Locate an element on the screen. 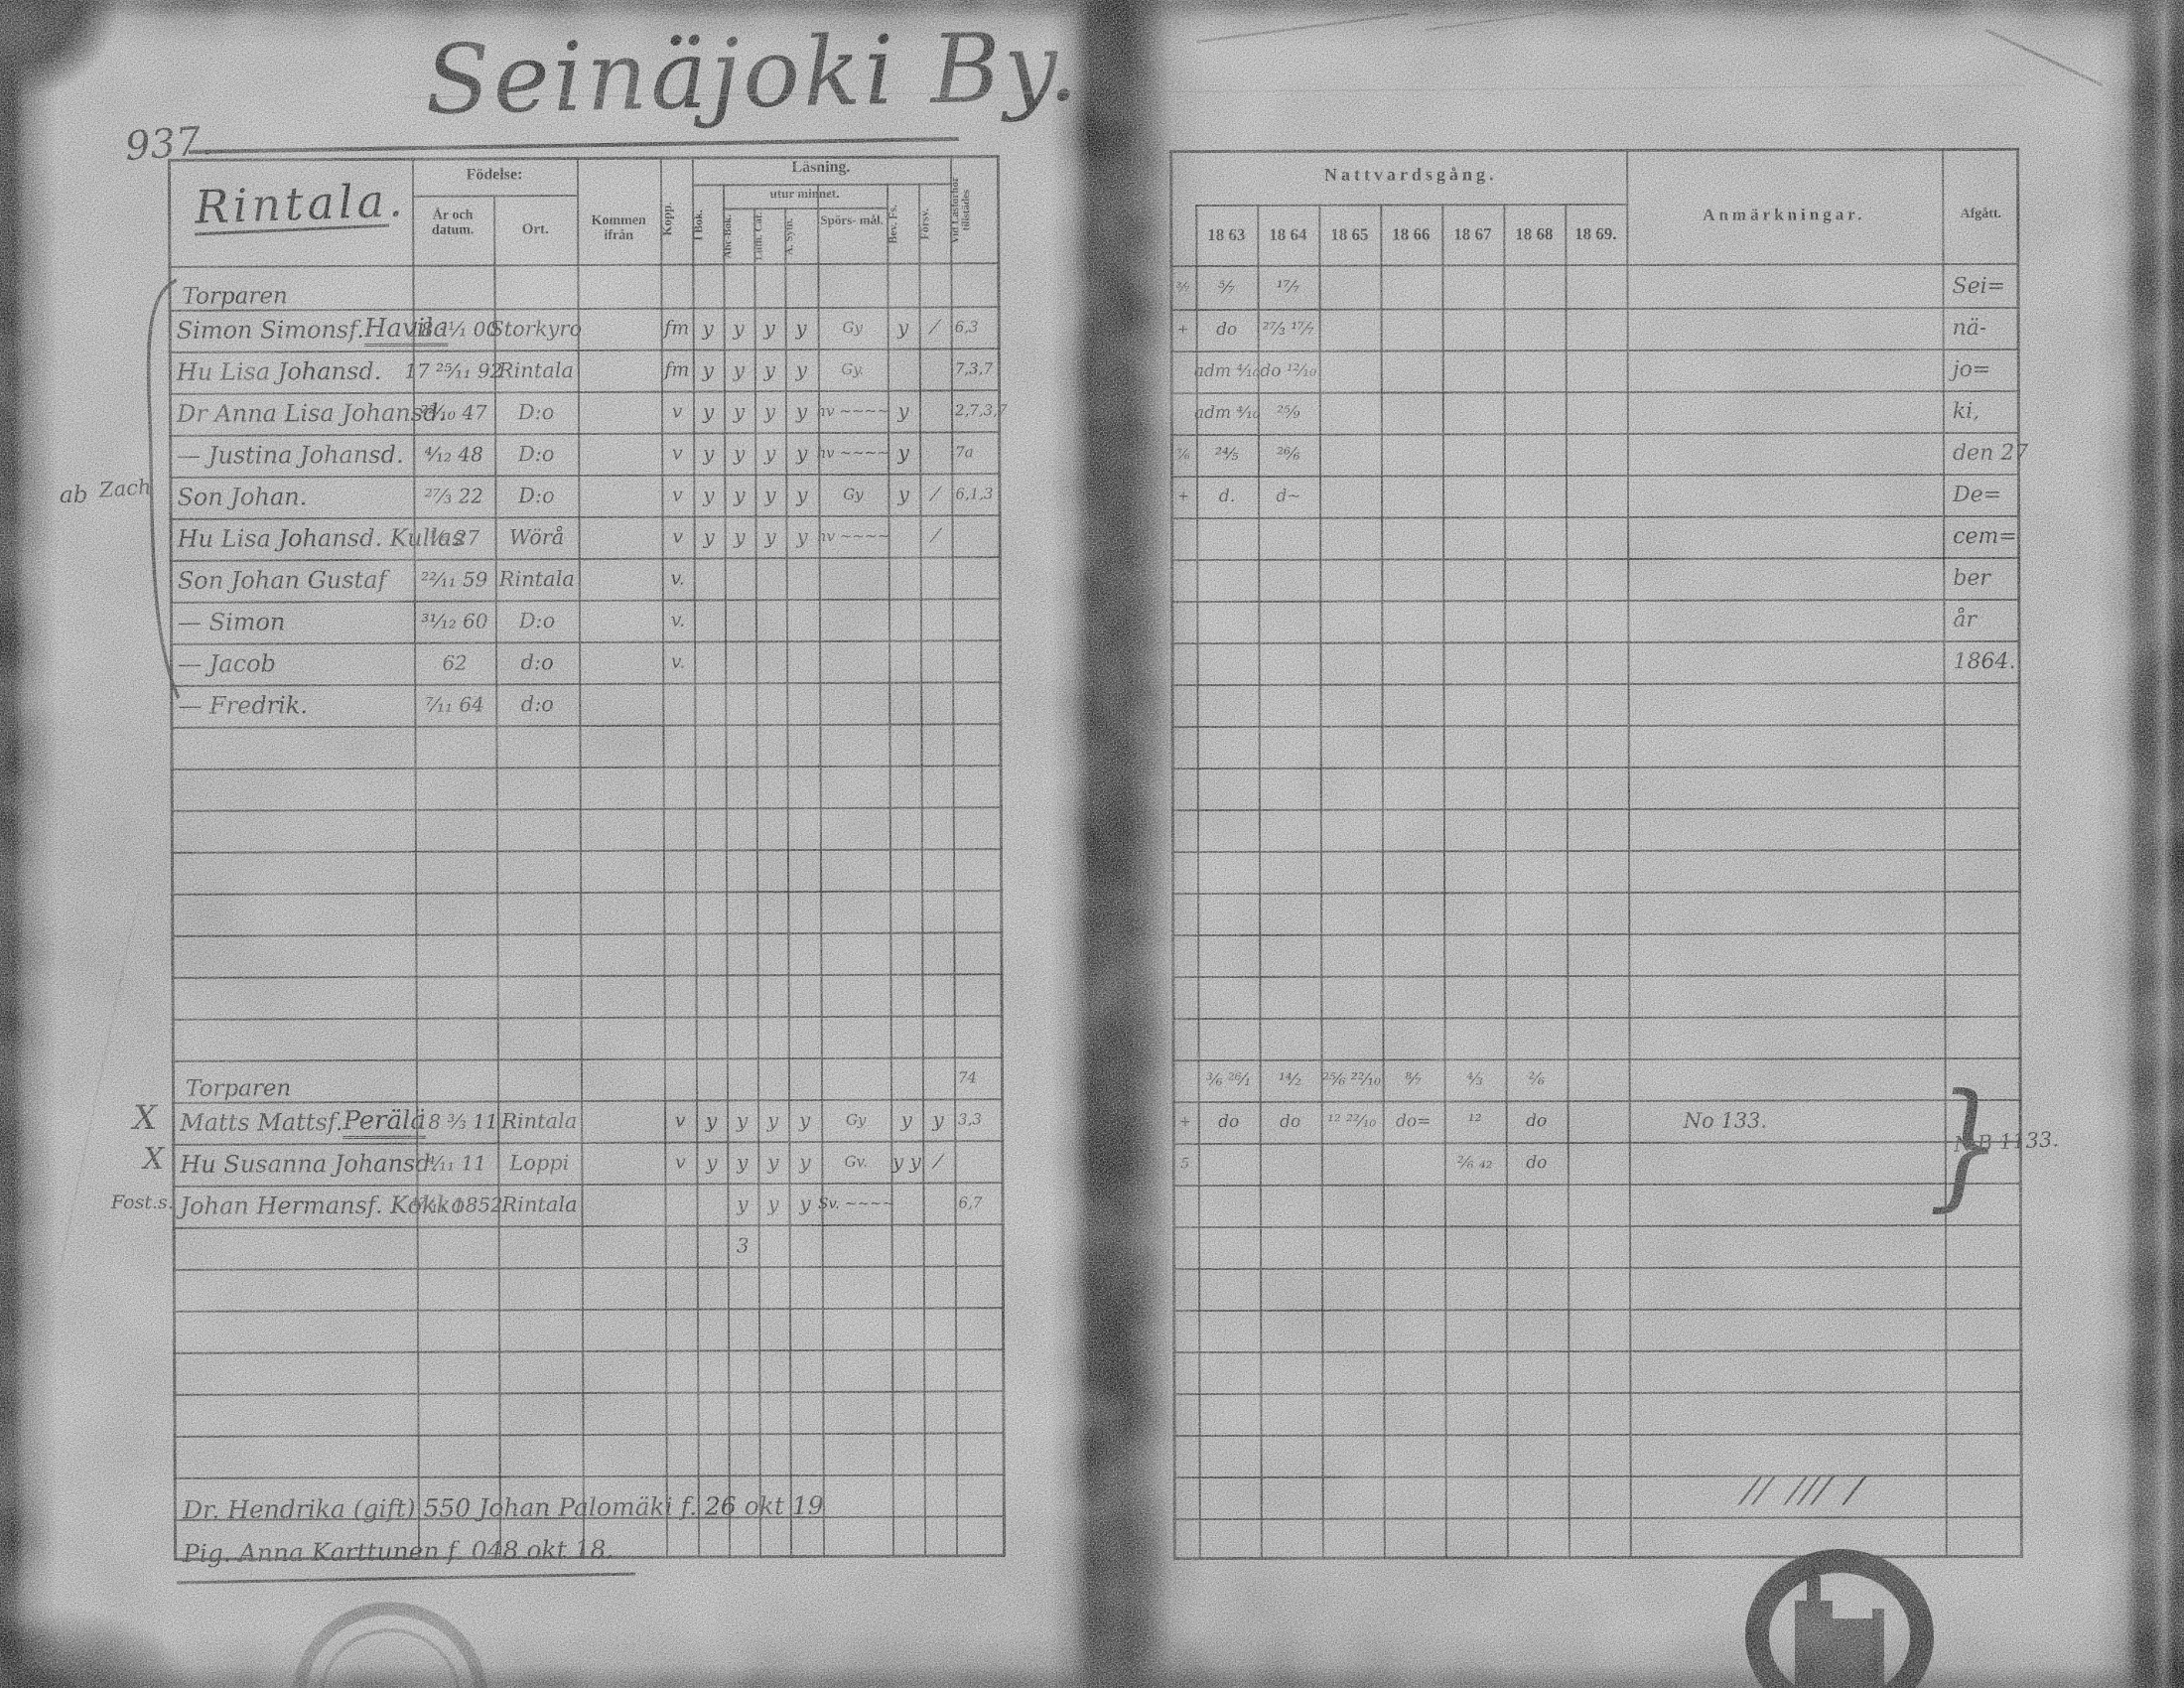  cell-birth: ⁴⁄₁₁ 11 is located at coordinates (456, 1163).